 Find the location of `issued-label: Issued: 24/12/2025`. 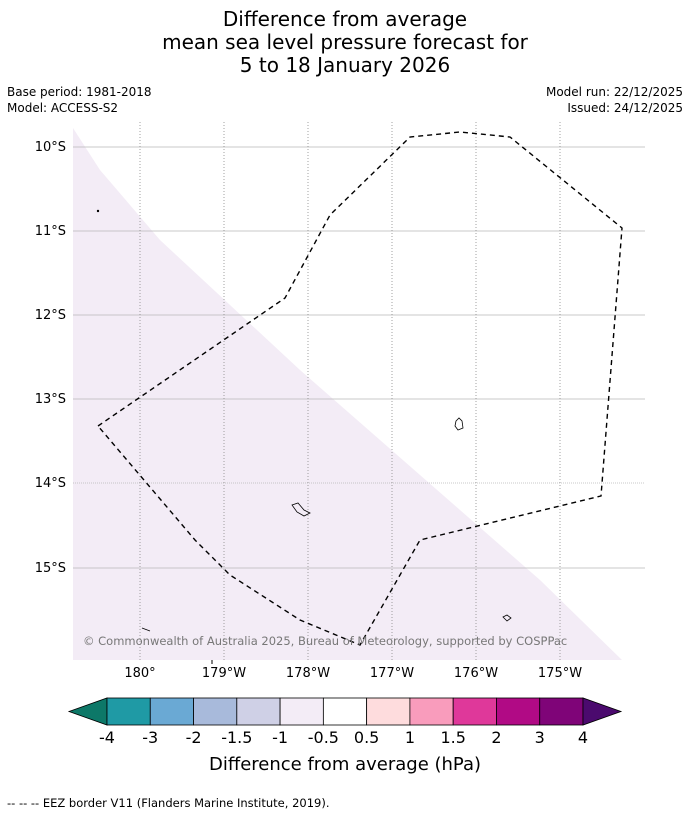

issued-label: Issued: 24/12/2025 is located at coordinates (625, 108).